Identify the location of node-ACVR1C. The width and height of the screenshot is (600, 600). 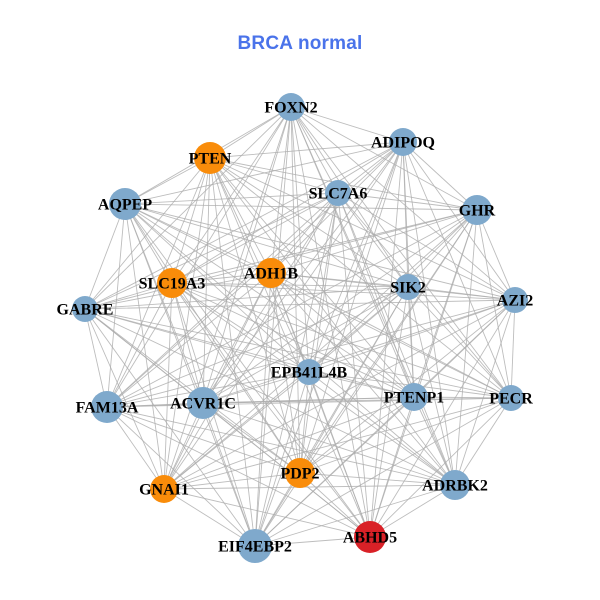
(203, 403).